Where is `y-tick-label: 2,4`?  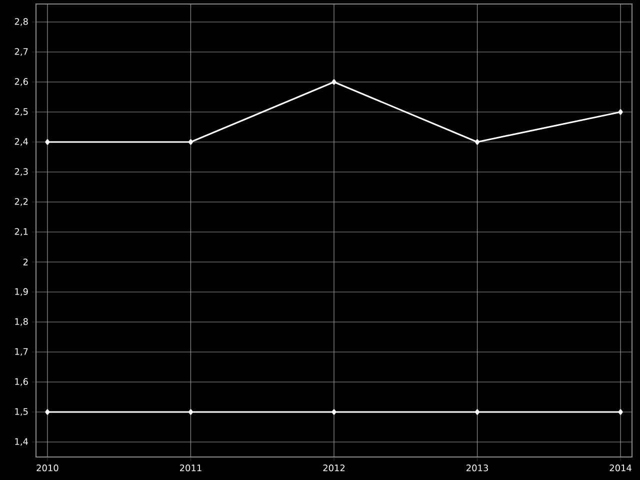
y-tick-label: 2,4 is located at coordinates (21, 142).